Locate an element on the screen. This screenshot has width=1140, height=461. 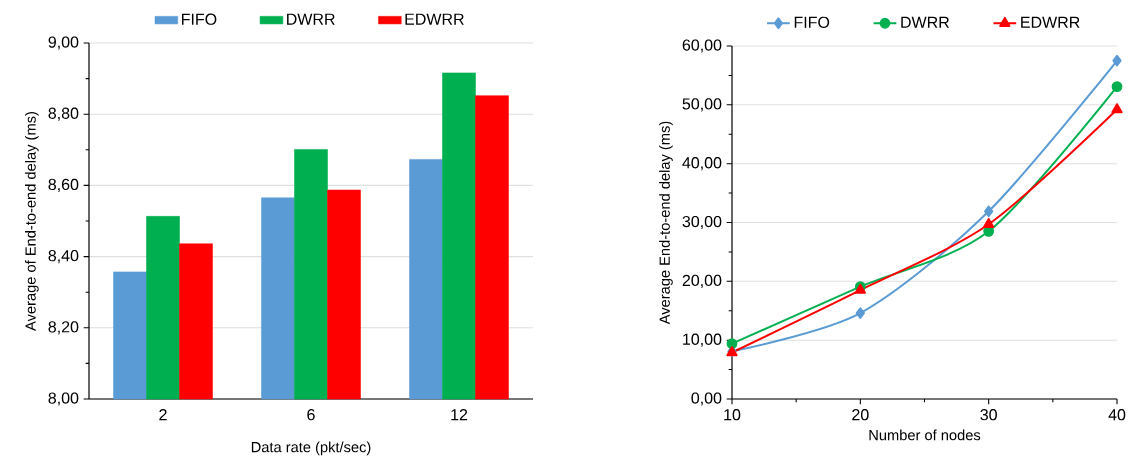
y-tick-label: 60,00 is located at coordinates (702, 46).